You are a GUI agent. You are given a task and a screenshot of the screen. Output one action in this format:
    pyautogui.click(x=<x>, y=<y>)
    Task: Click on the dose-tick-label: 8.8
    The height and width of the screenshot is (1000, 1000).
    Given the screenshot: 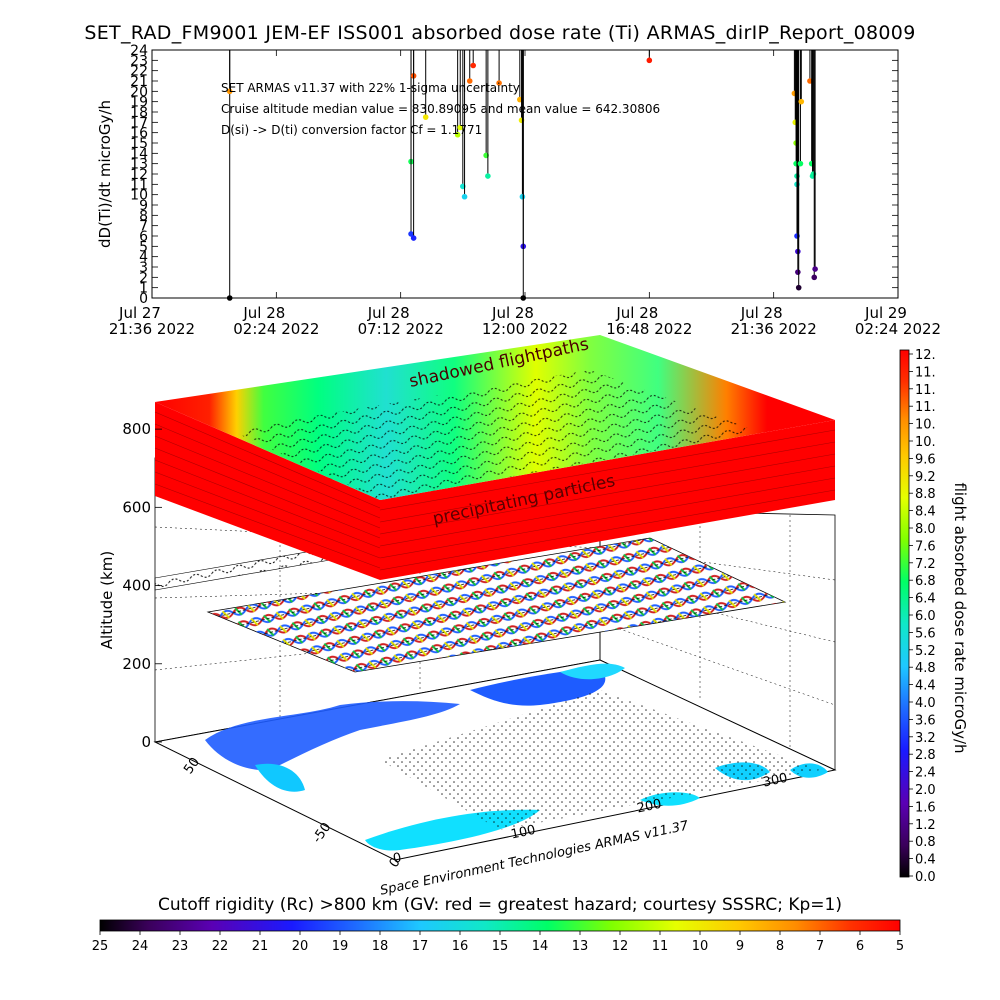 What is the action you would take?
    pyautogui.click(x=925, y=494)
    